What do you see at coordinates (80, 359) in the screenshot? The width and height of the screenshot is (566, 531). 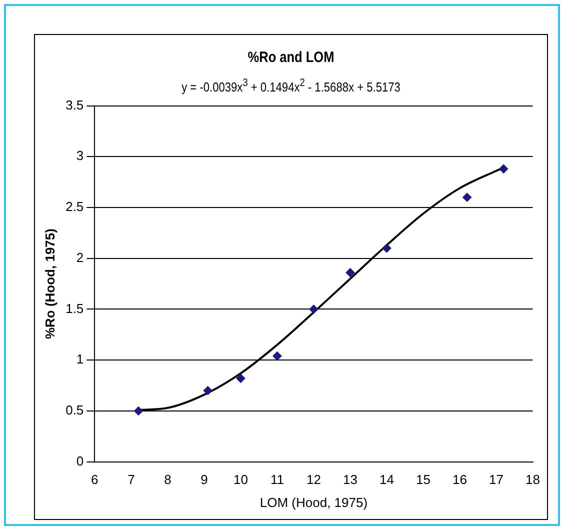 I see `y-tick-label: 1` at bounding box center [80, 359].